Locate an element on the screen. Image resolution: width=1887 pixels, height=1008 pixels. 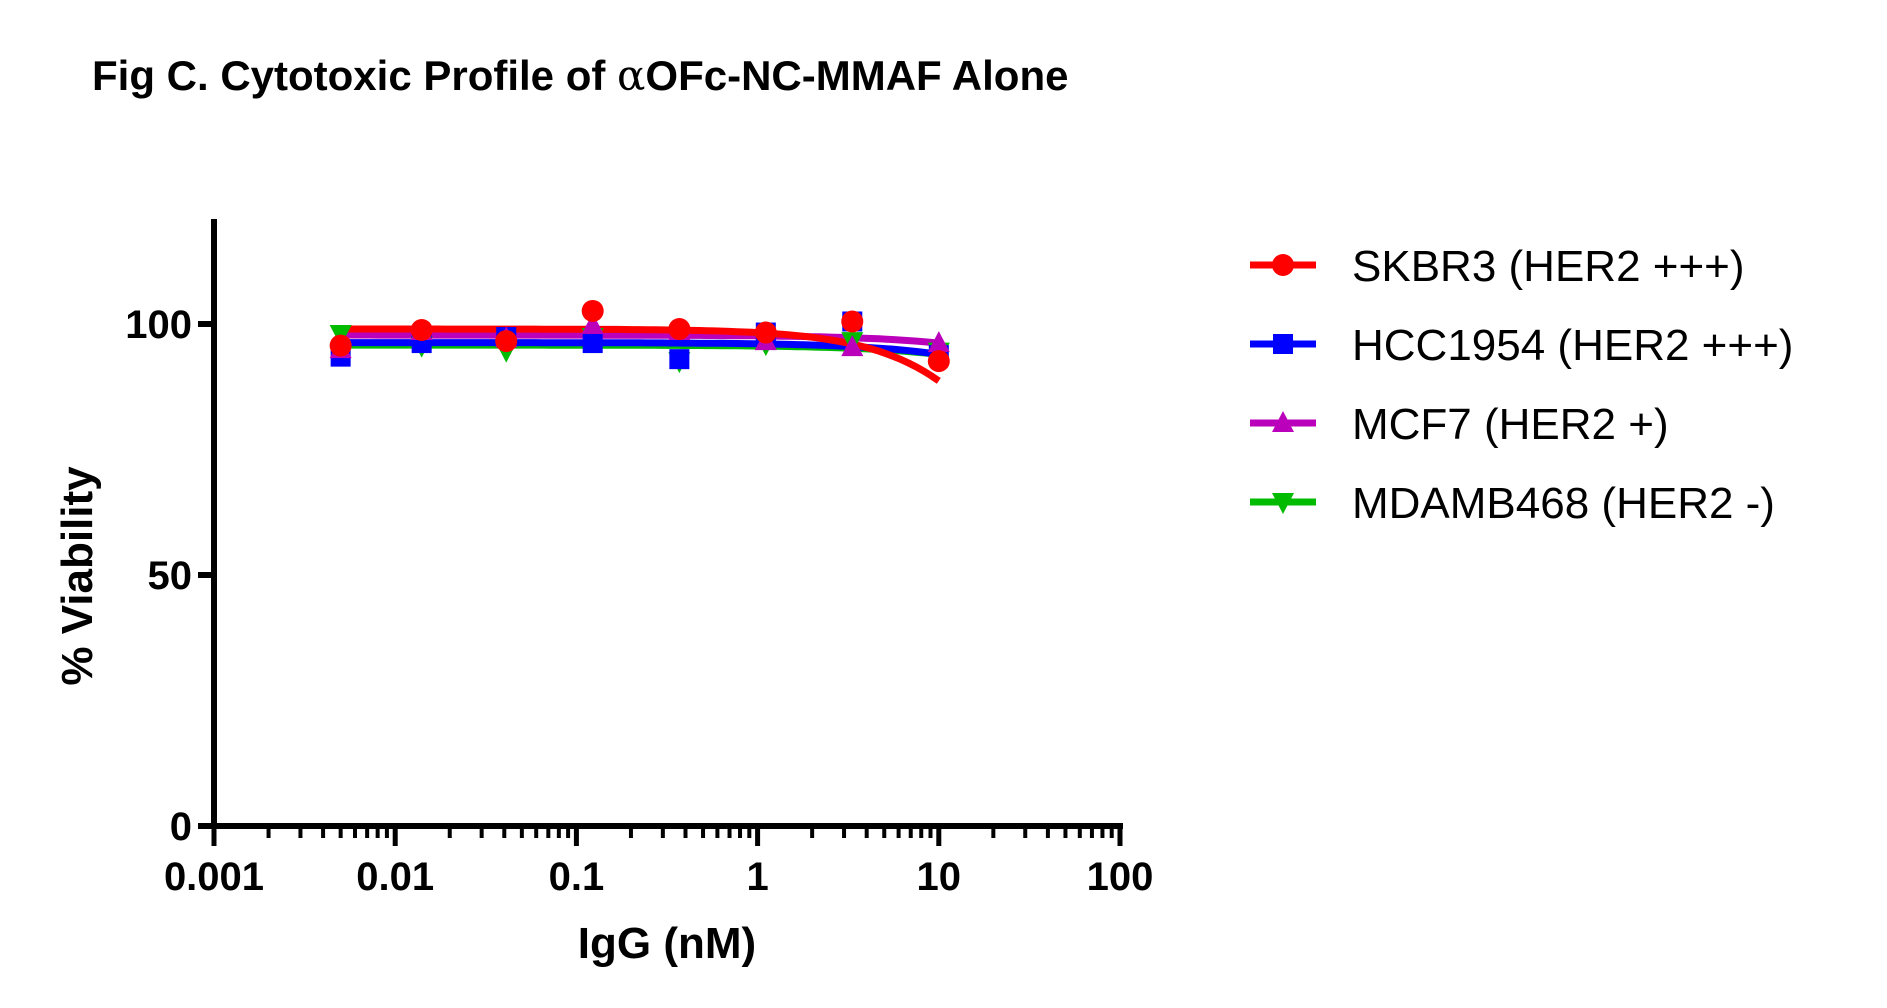
legend-item: HCC1954 (HER2 +++) is located at coordinates (1521, 345).